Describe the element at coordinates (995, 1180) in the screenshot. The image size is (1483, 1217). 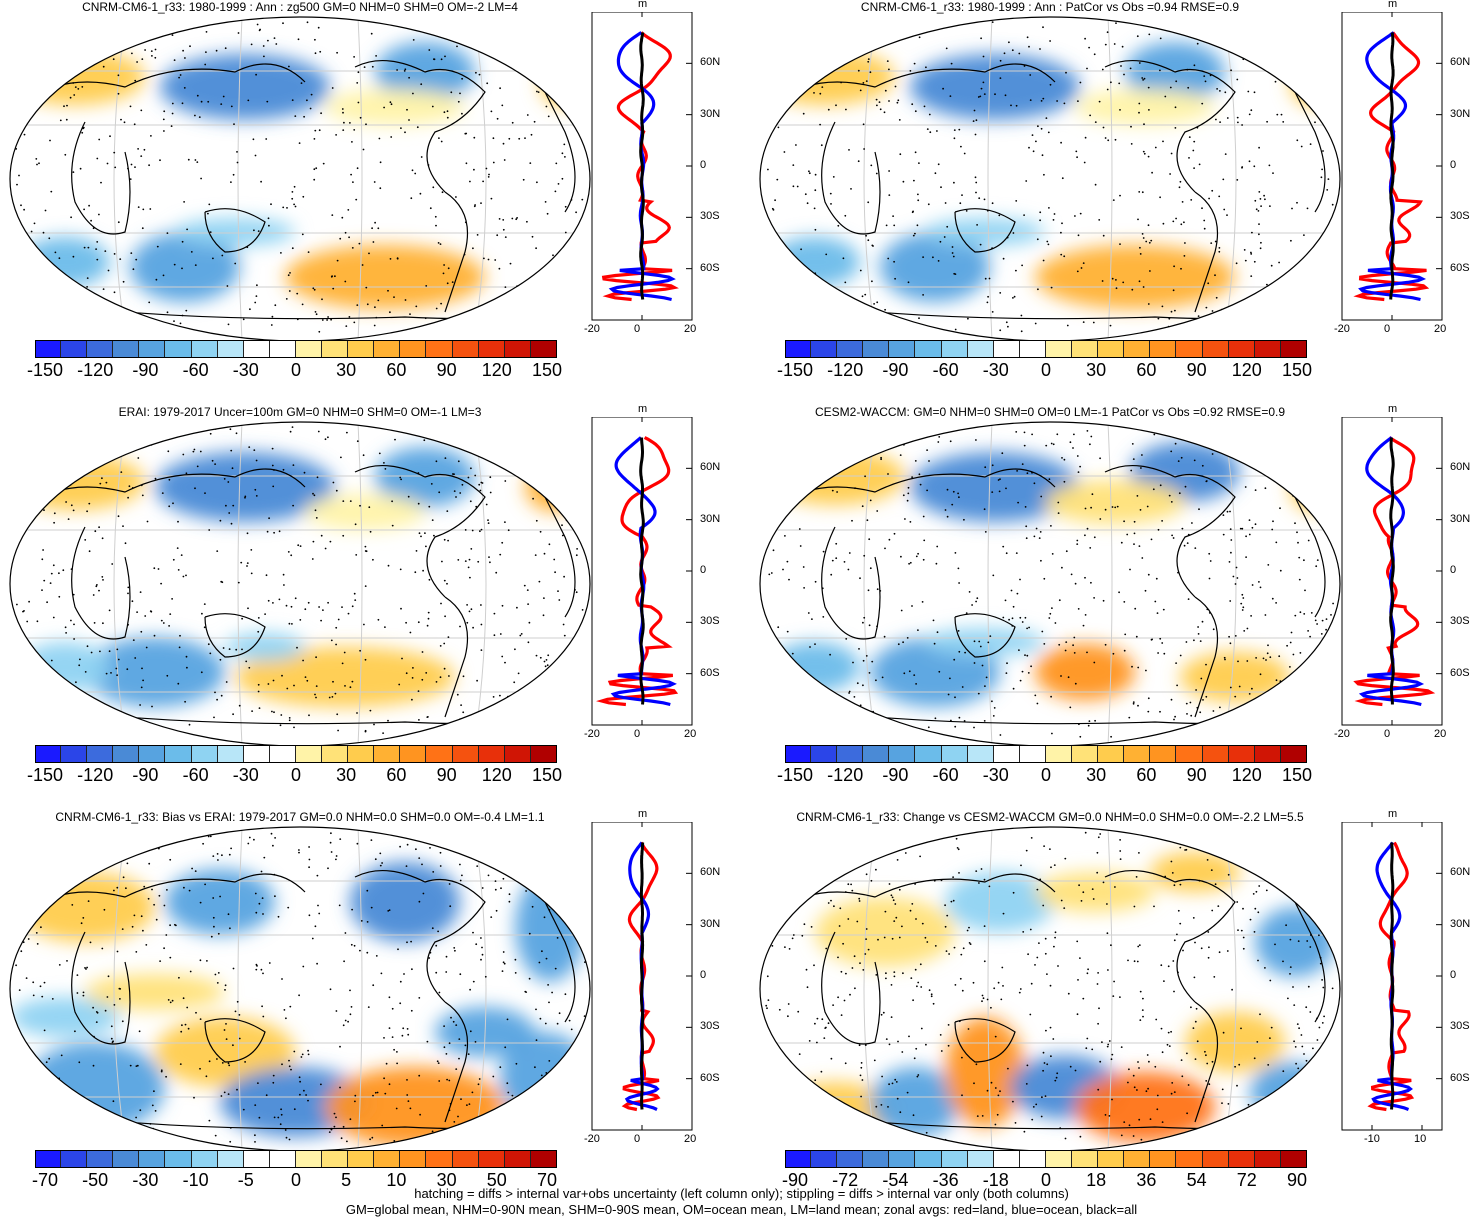
I see `colorbar-tick-label: -18` at that location.